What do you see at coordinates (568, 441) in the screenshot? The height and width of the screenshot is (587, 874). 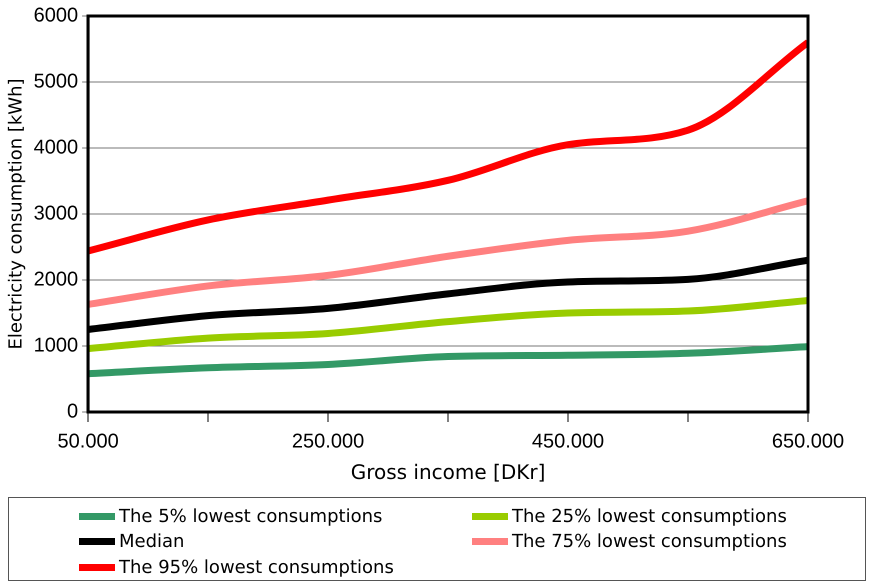 I see `x-tick-label: 450.000` at bounding box center [568, 441].